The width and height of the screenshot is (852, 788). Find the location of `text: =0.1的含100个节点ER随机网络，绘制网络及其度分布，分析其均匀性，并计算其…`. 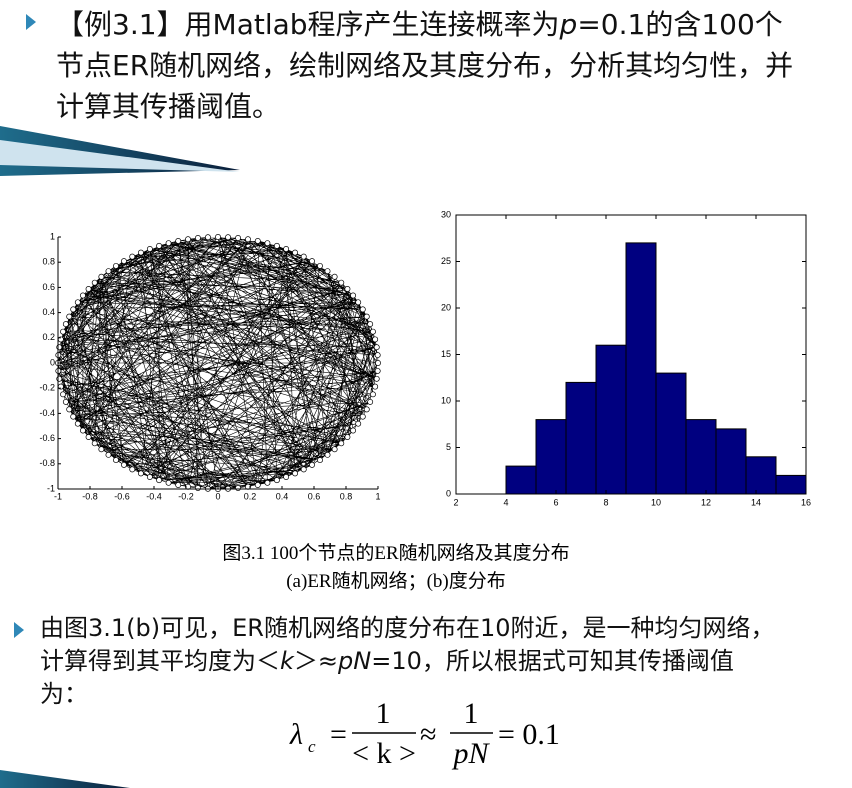

text: =0.1的含100个节点ER随机网络，绘制网络及其度分布，分析其均匀性，并计算其… is located at coordinates (425, 65).